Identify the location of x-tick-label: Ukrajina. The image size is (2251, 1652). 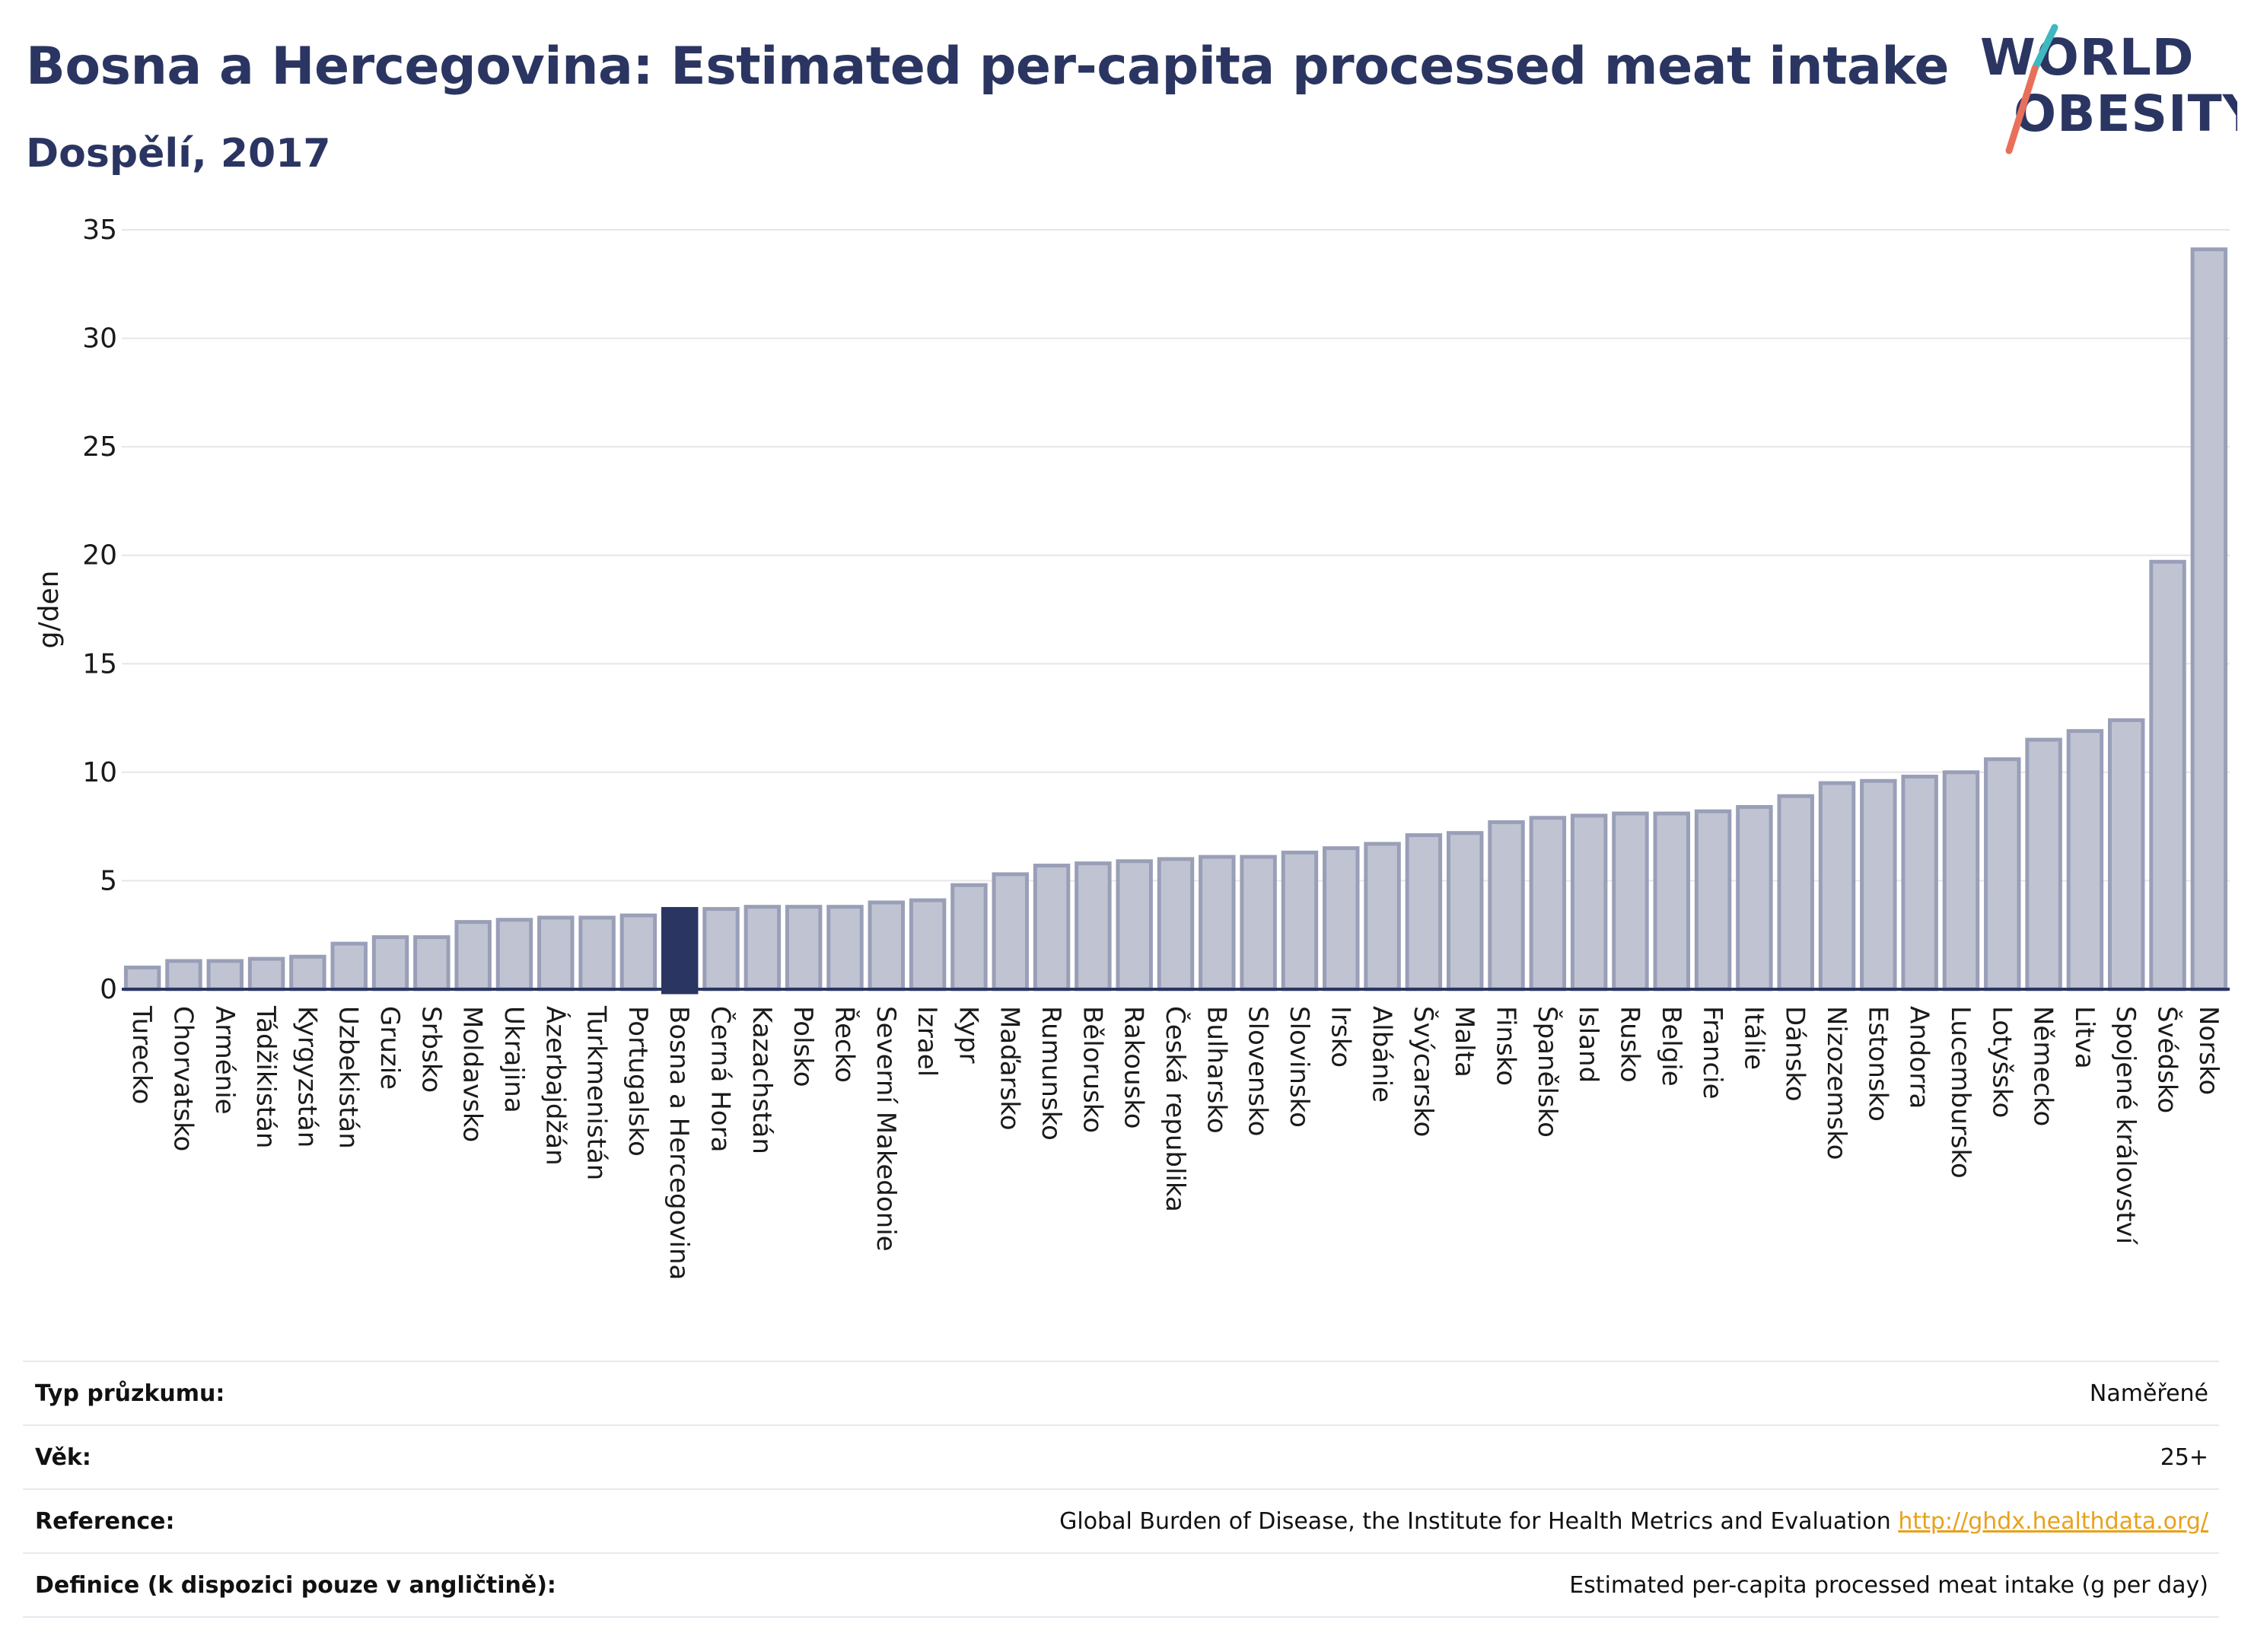
(513, 1059).